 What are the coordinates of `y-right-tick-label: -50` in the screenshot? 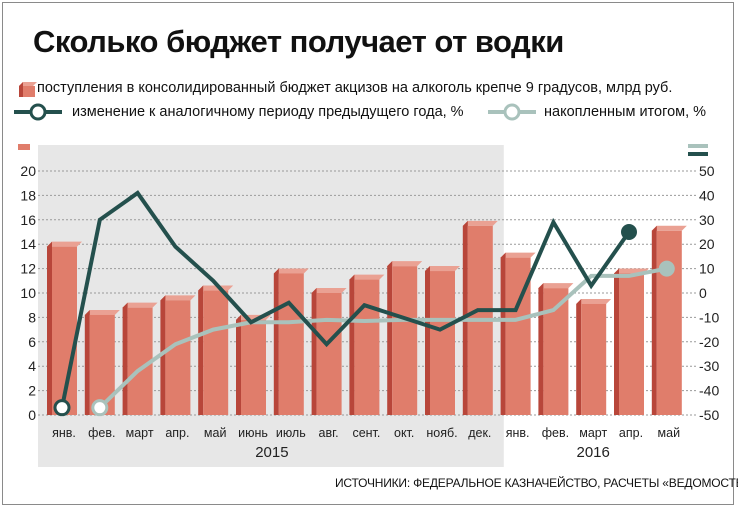 It's located at (709, 415).